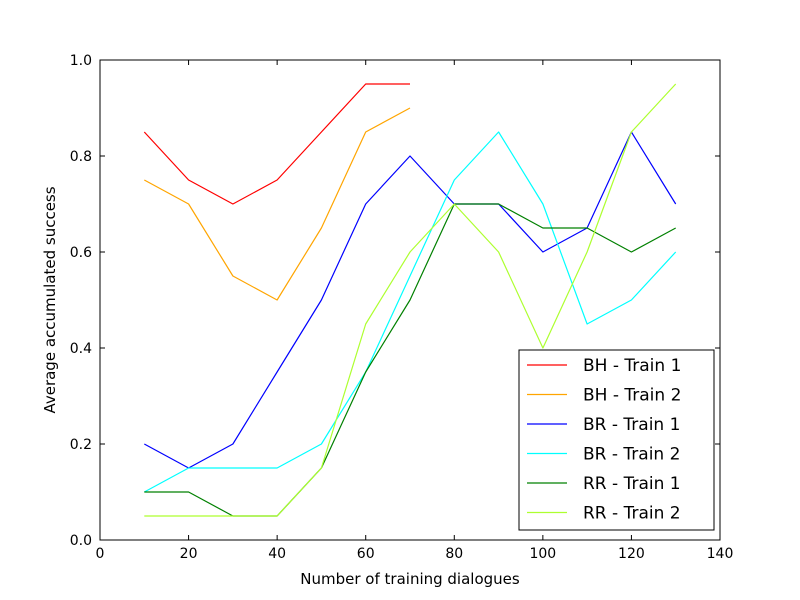 This screenshot has height=600, width=800. What do you see at coordinates (189, 554) in the screenshot?
I see `x-tick-label: 20` at bounding box center [189, 554].